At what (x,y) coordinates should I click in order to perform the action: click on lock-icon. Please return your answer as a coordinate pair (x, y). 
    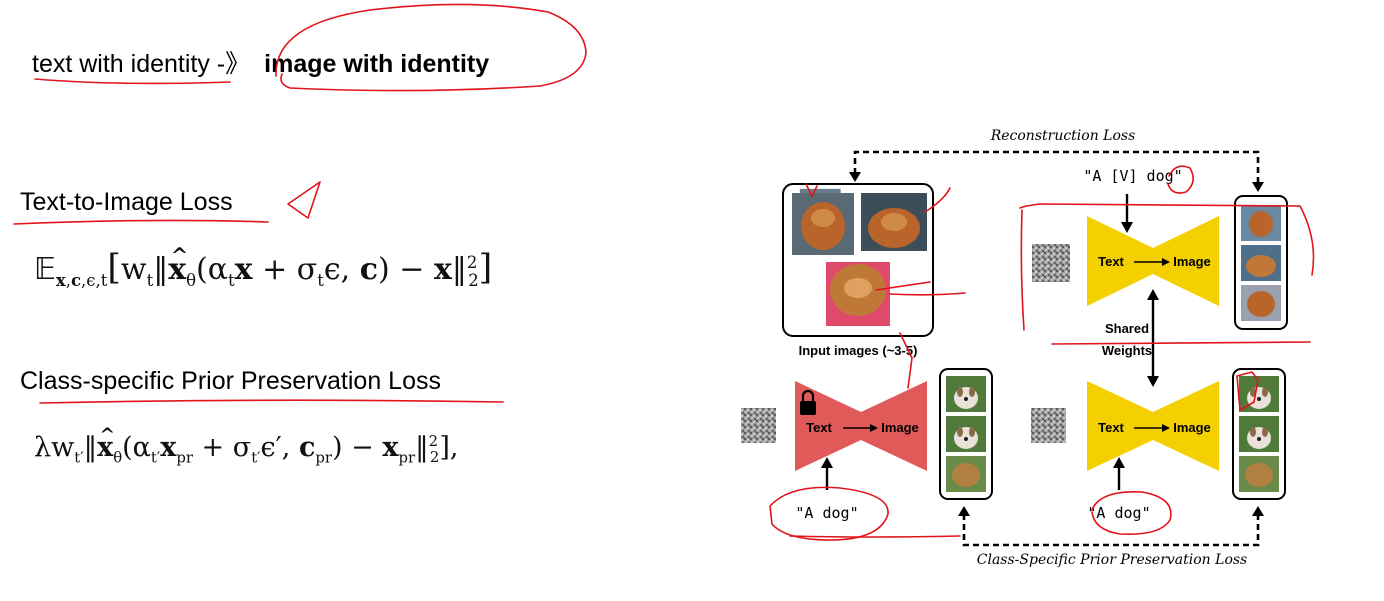
    Looking at the image, I should click on (808, 402).